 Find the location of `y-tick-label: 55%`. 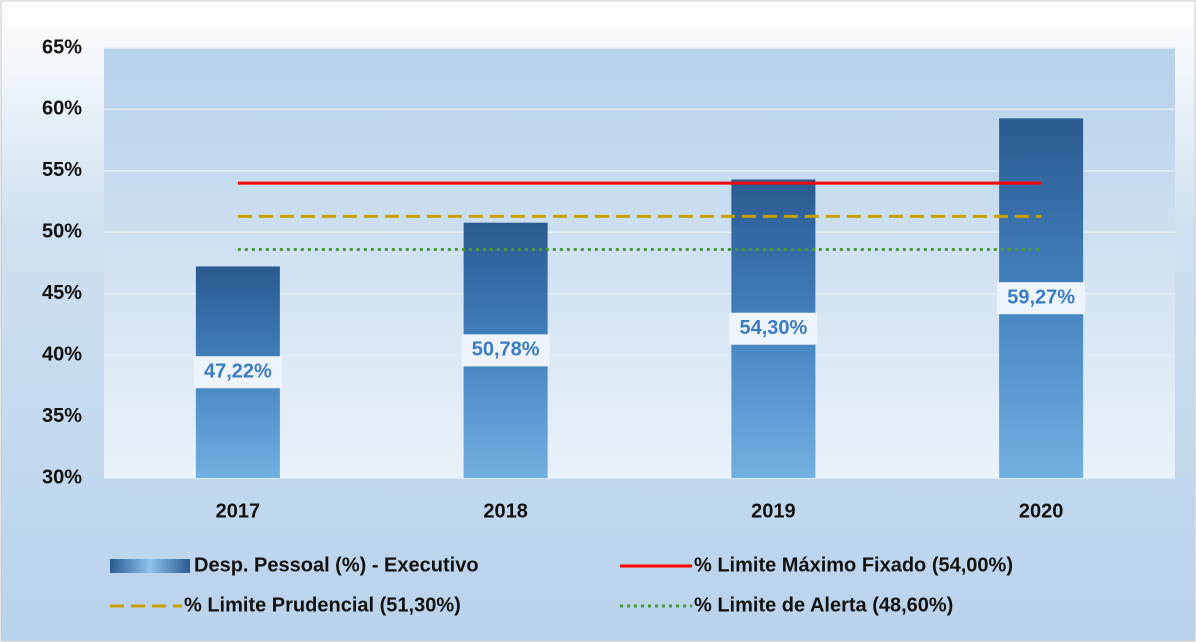

y-tick-label: 55% is located at coordinates (62, 170).